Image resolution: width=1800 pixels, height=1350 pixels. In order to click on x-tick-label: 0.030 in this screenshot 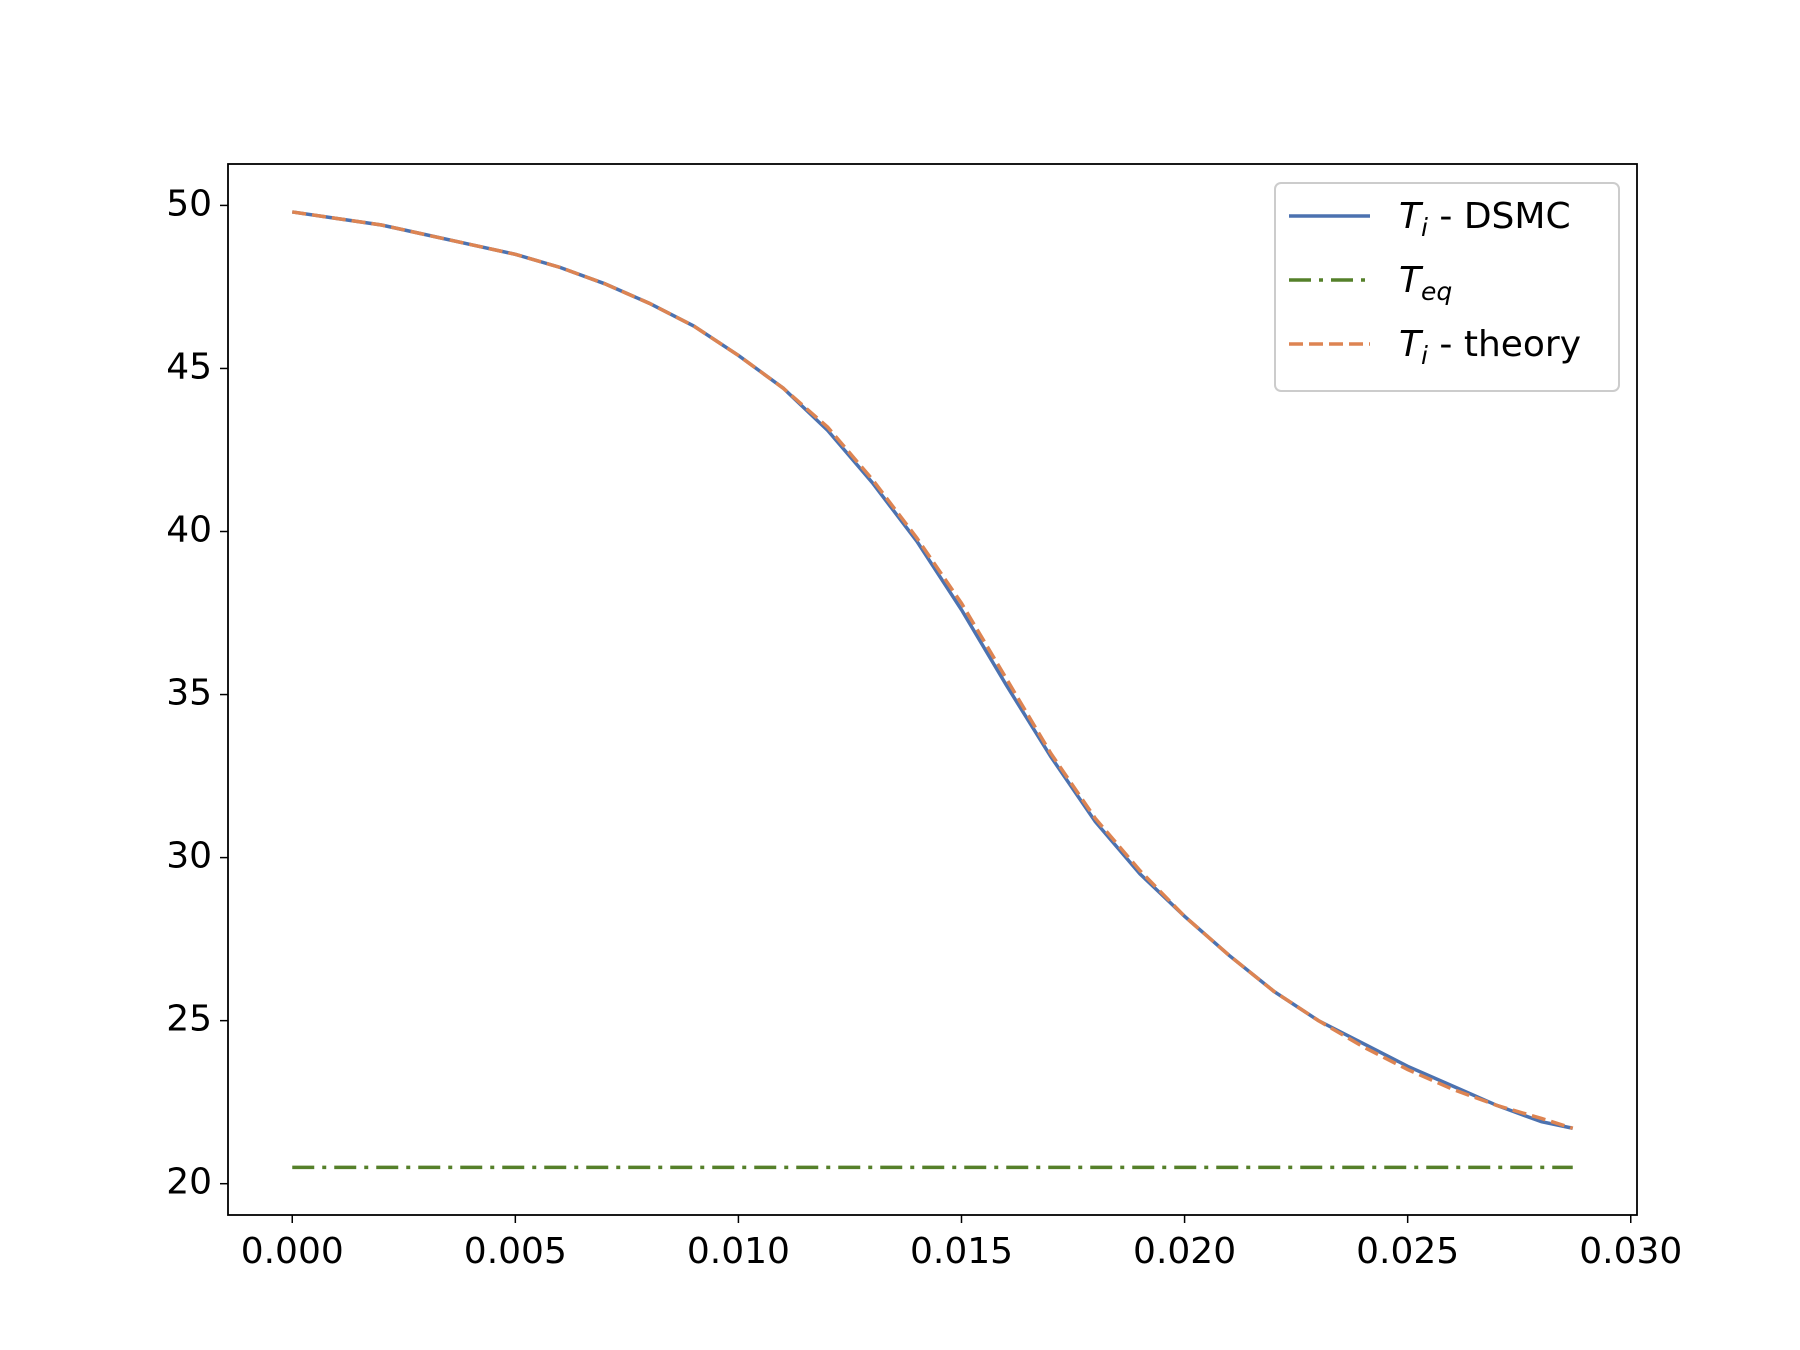, I will do `click(1630, 1251)`.